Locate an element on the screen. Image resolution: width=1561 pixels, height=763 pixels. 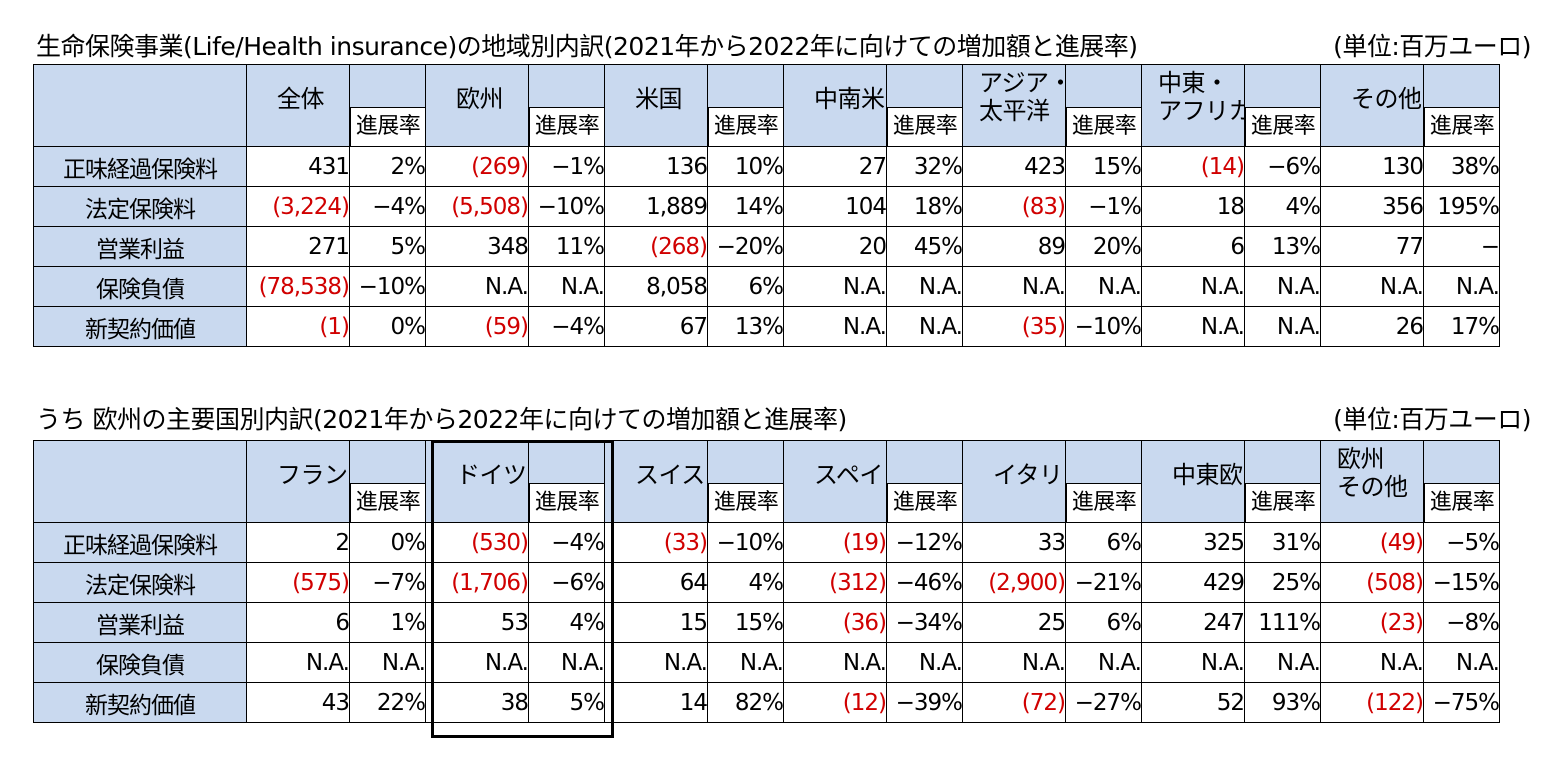
column-header: 中東・ アフリカ is located at coordinates (1193, 105).